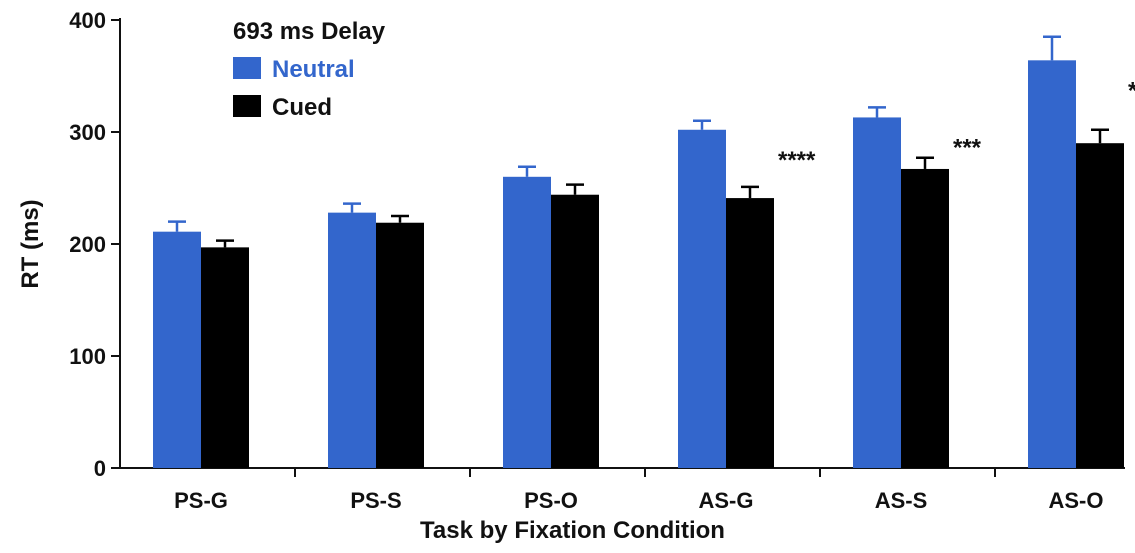 The width and height of the screenshot is (1135, 553). What do you see at coordinates (247, 106) in the screenshot?
I see `legend-swatch-cued` at bounding box center [247, 106].